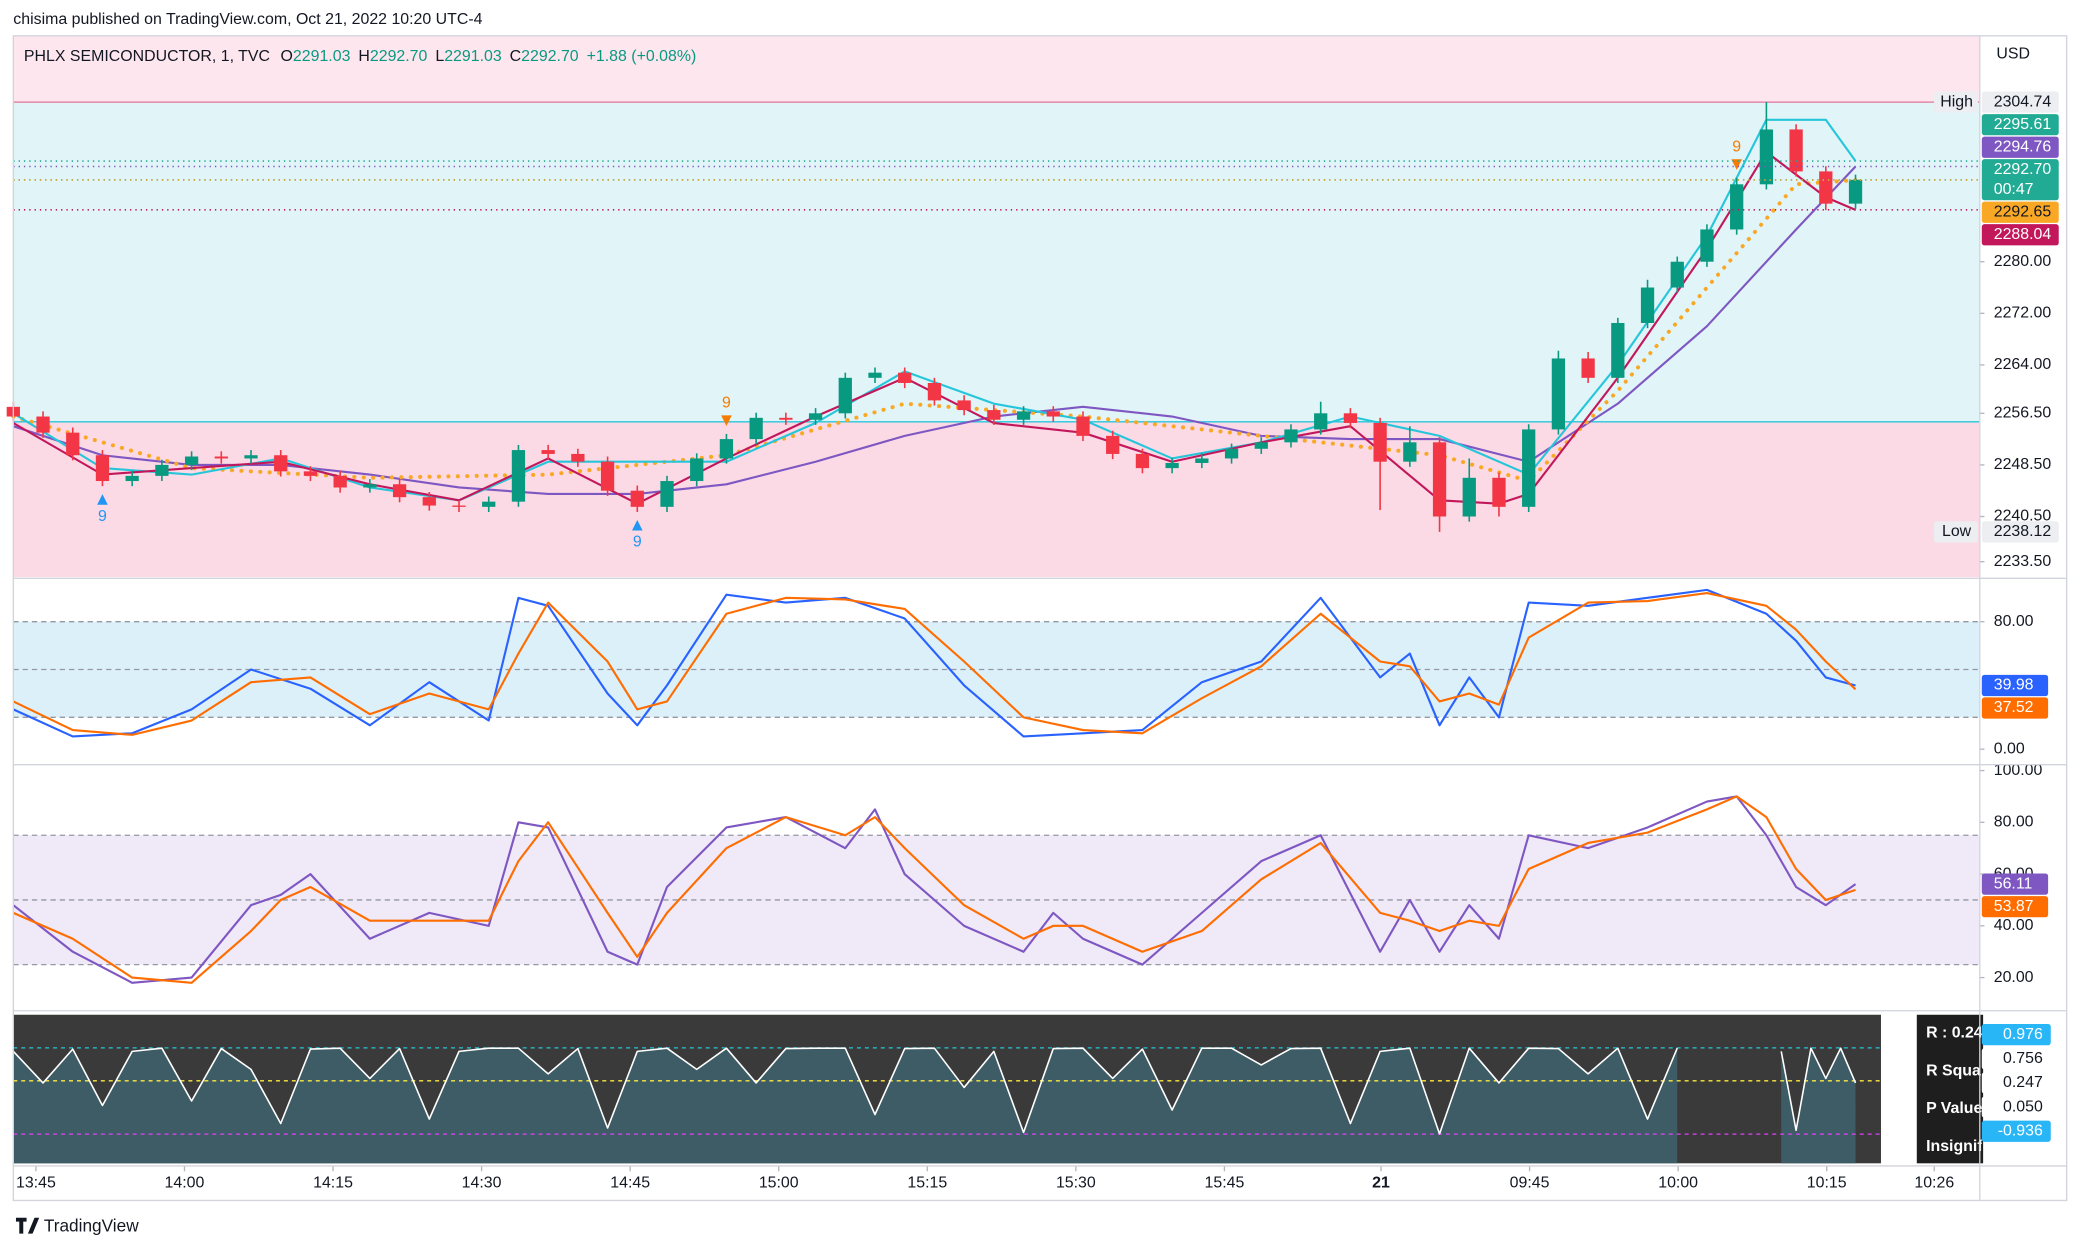 The width and height of the screenshot is (2080, 1249). What do you see at coordinates (2020, 1130) in the screenshot?
I see `stat-text: -0.936` at bounding box center [2020, 1130].